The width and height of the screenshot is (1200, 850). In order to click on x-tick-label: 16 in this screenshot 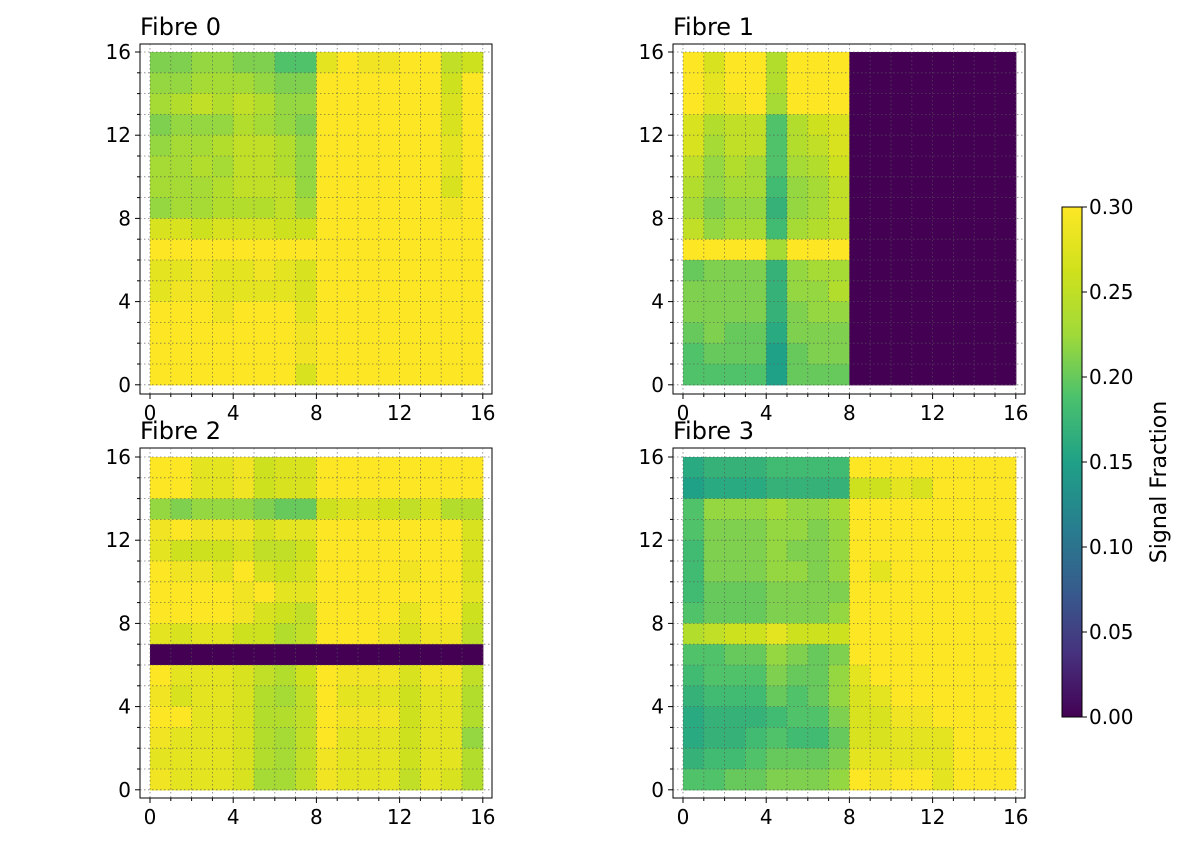, I will do `click(482, 817)`.